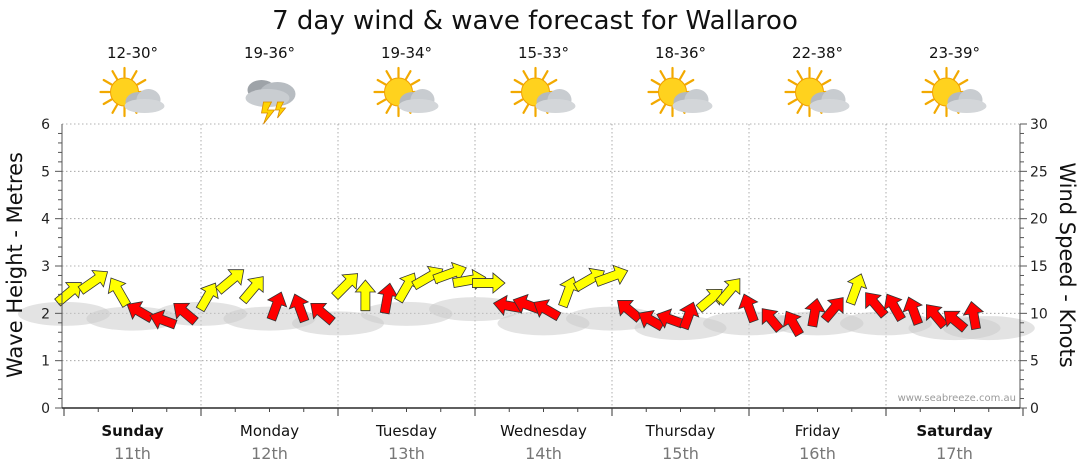 The width and height of the screenshot is (1080, 475). What do you see at coordinates (519, 299) in the screenshot?
I see `wind-arrow-series` at bounding box center [519, 299].